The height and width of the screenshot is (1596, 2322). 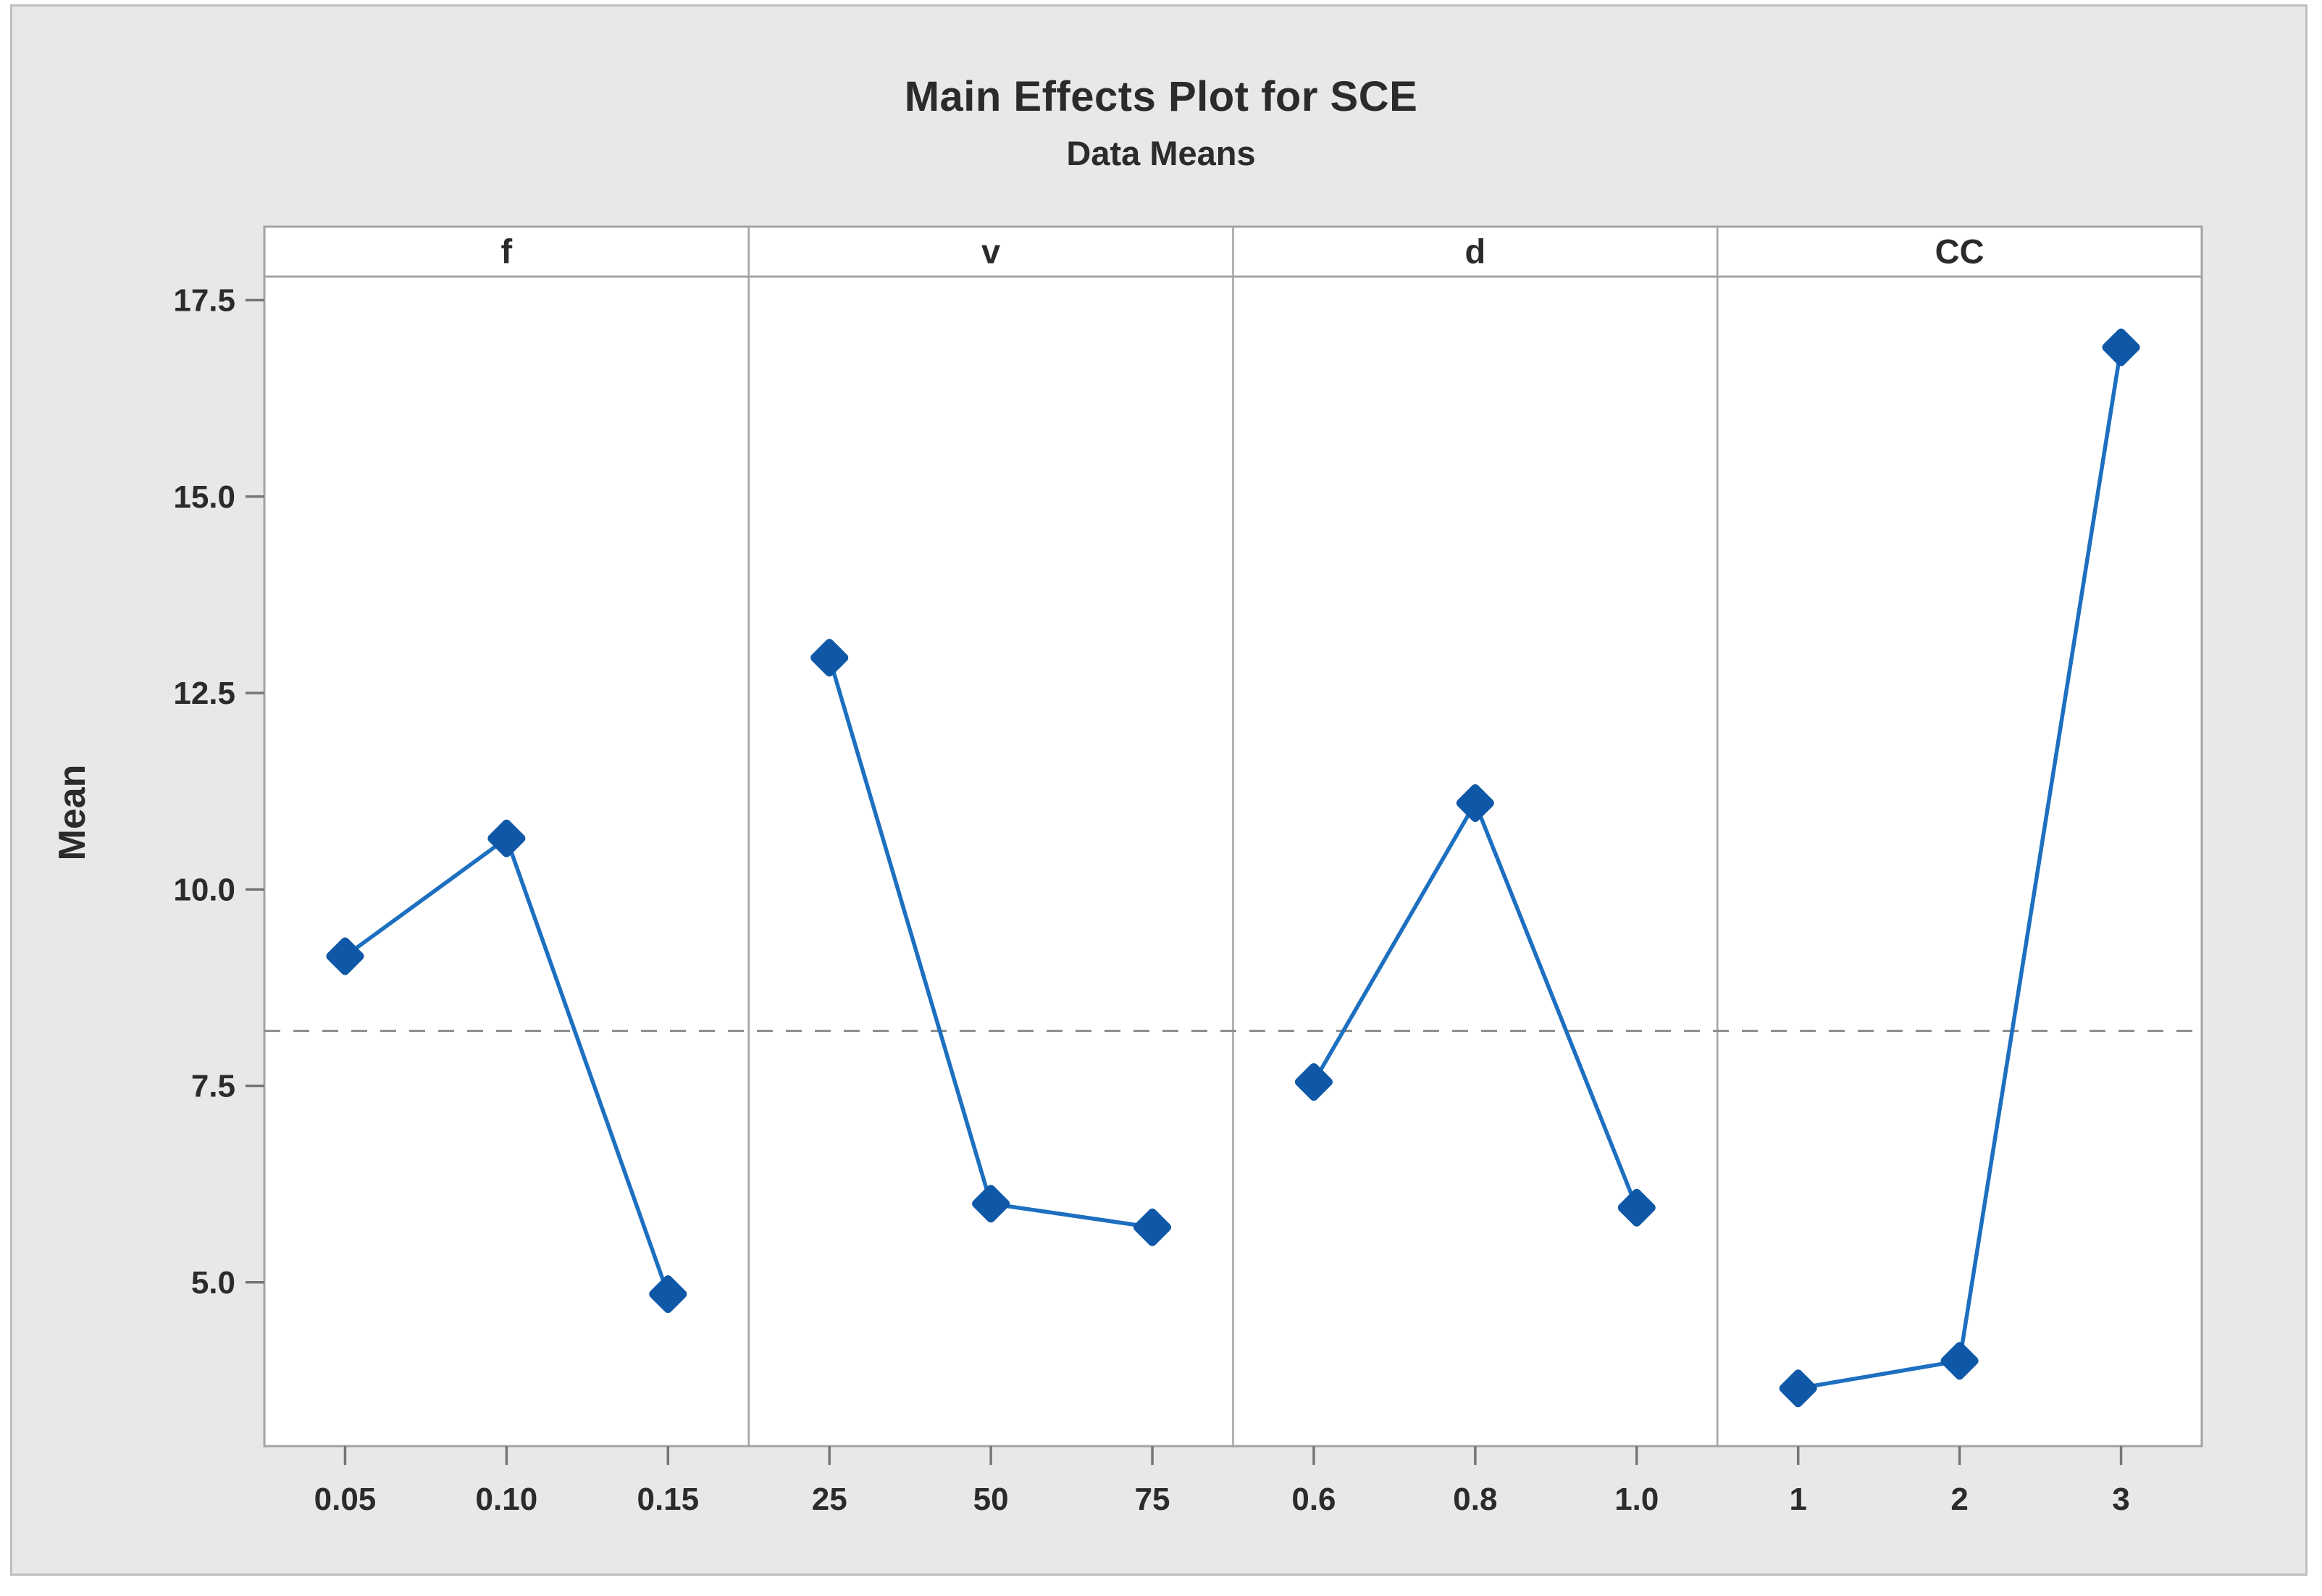 What do you see at coordinates (990, 251) in the screenshot?
I see `panel-header-label: v` at bounding box center [990, 251].